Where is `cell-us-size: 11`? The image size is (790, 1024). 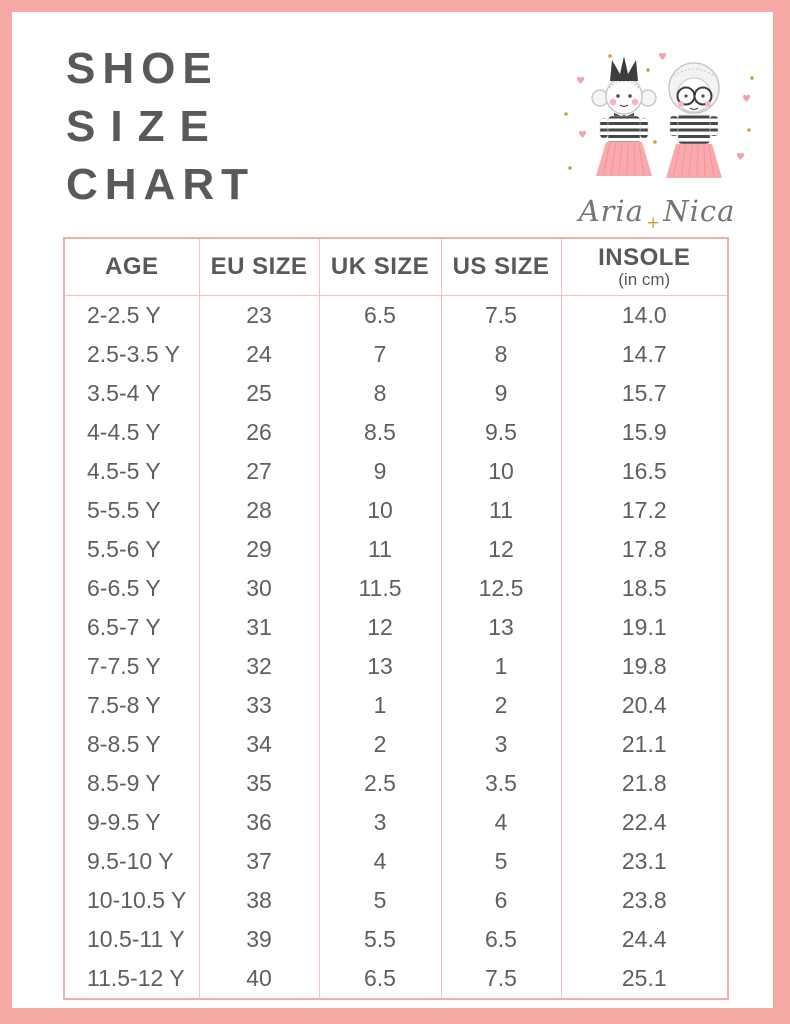
cell-us-size: 11 is located at coordinates (501, 510).